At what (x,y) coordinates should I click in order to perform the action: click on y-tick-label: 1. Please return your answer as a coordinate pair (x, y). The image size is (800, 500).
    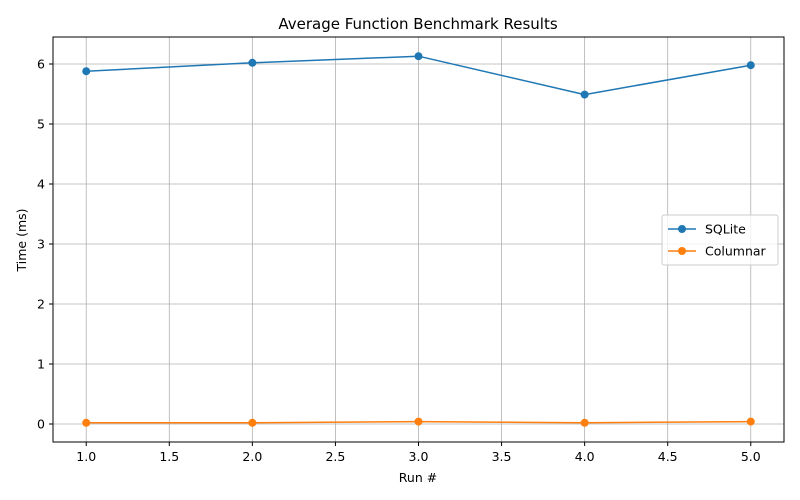
    Looking at the image, I should click on (41, 364).